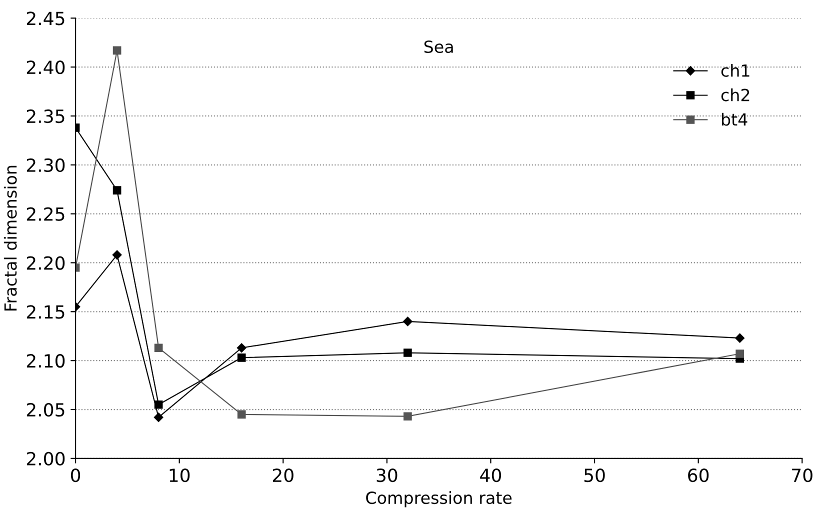 The height and width of the screenshot is (518, 821). What do you see at coordinates (735, 95) in the screenshot?
I see `legend-label: ch2` at bounding box center [735, 95].